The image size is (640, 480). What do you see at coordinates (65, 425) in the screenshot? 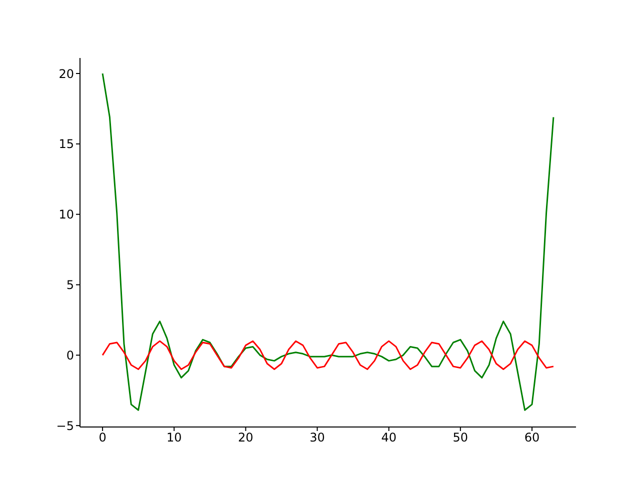
I see `y-tick-label: −5` at bounding box center [65, 425].